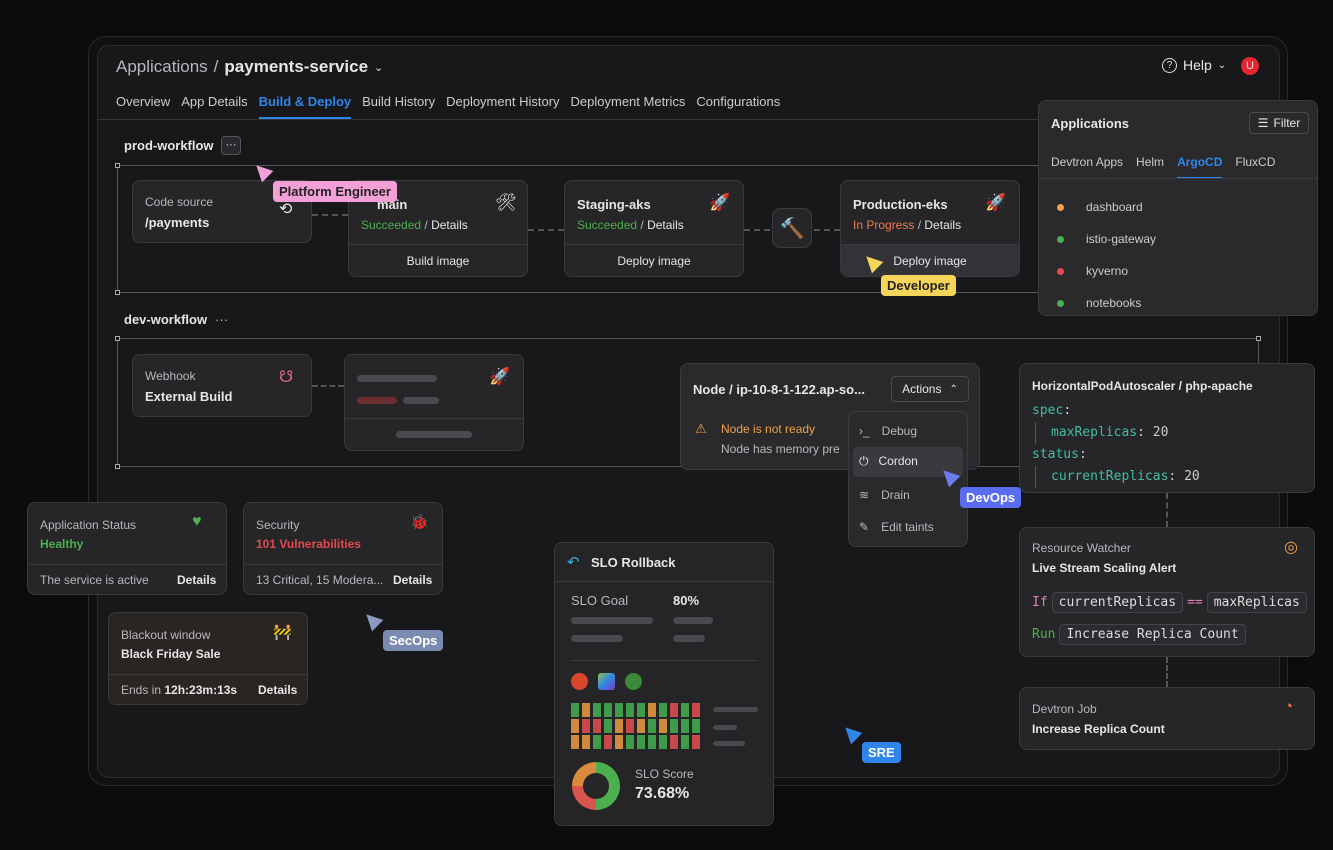 This screenshot has height=850, width=1333. What do you see at coordinates (222, 385) in the screenshot?
I see `webhook-card: Webhook External Build ☋` at bounding box center [222, 385].